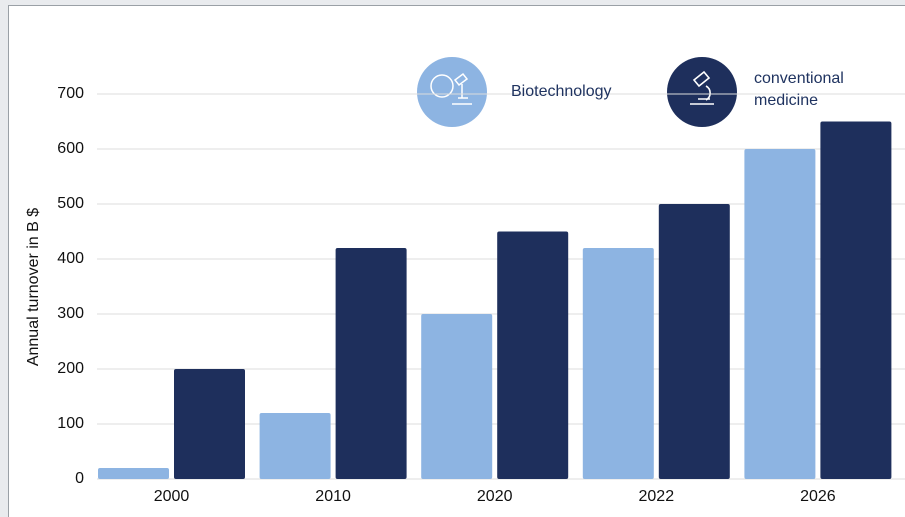  Describe the element at coordinates (70, 423) in the screenshot. I see `y-tick-label: 100` at that location.